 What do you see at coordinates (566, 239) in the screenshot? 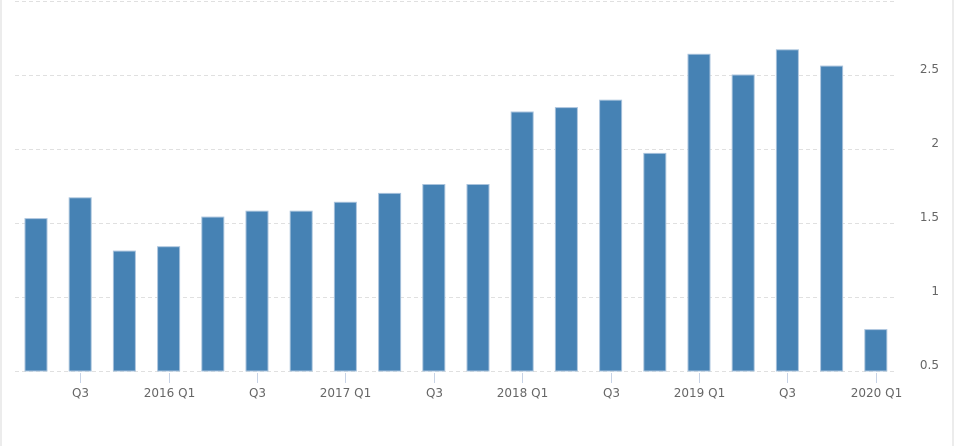
I see `bar: 2018 Q2: 2.28` at bounding box center [566, 239].